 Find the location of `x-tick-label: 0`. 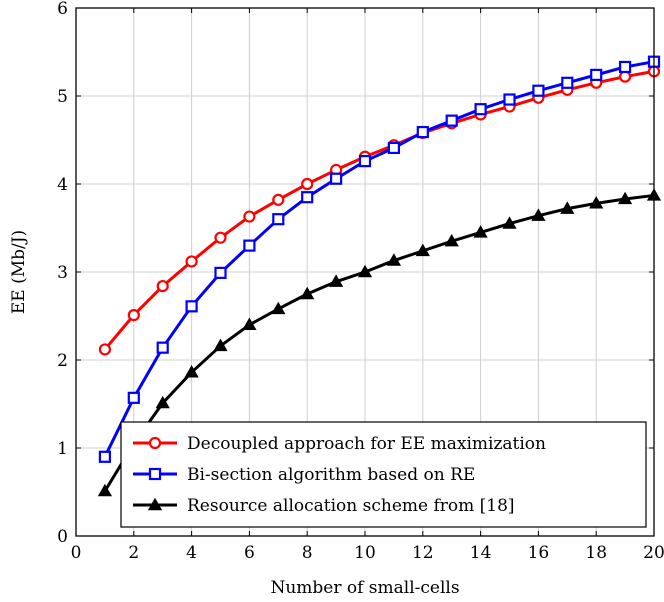

x-tick-label: 0 is located at coordinates (76, 553).